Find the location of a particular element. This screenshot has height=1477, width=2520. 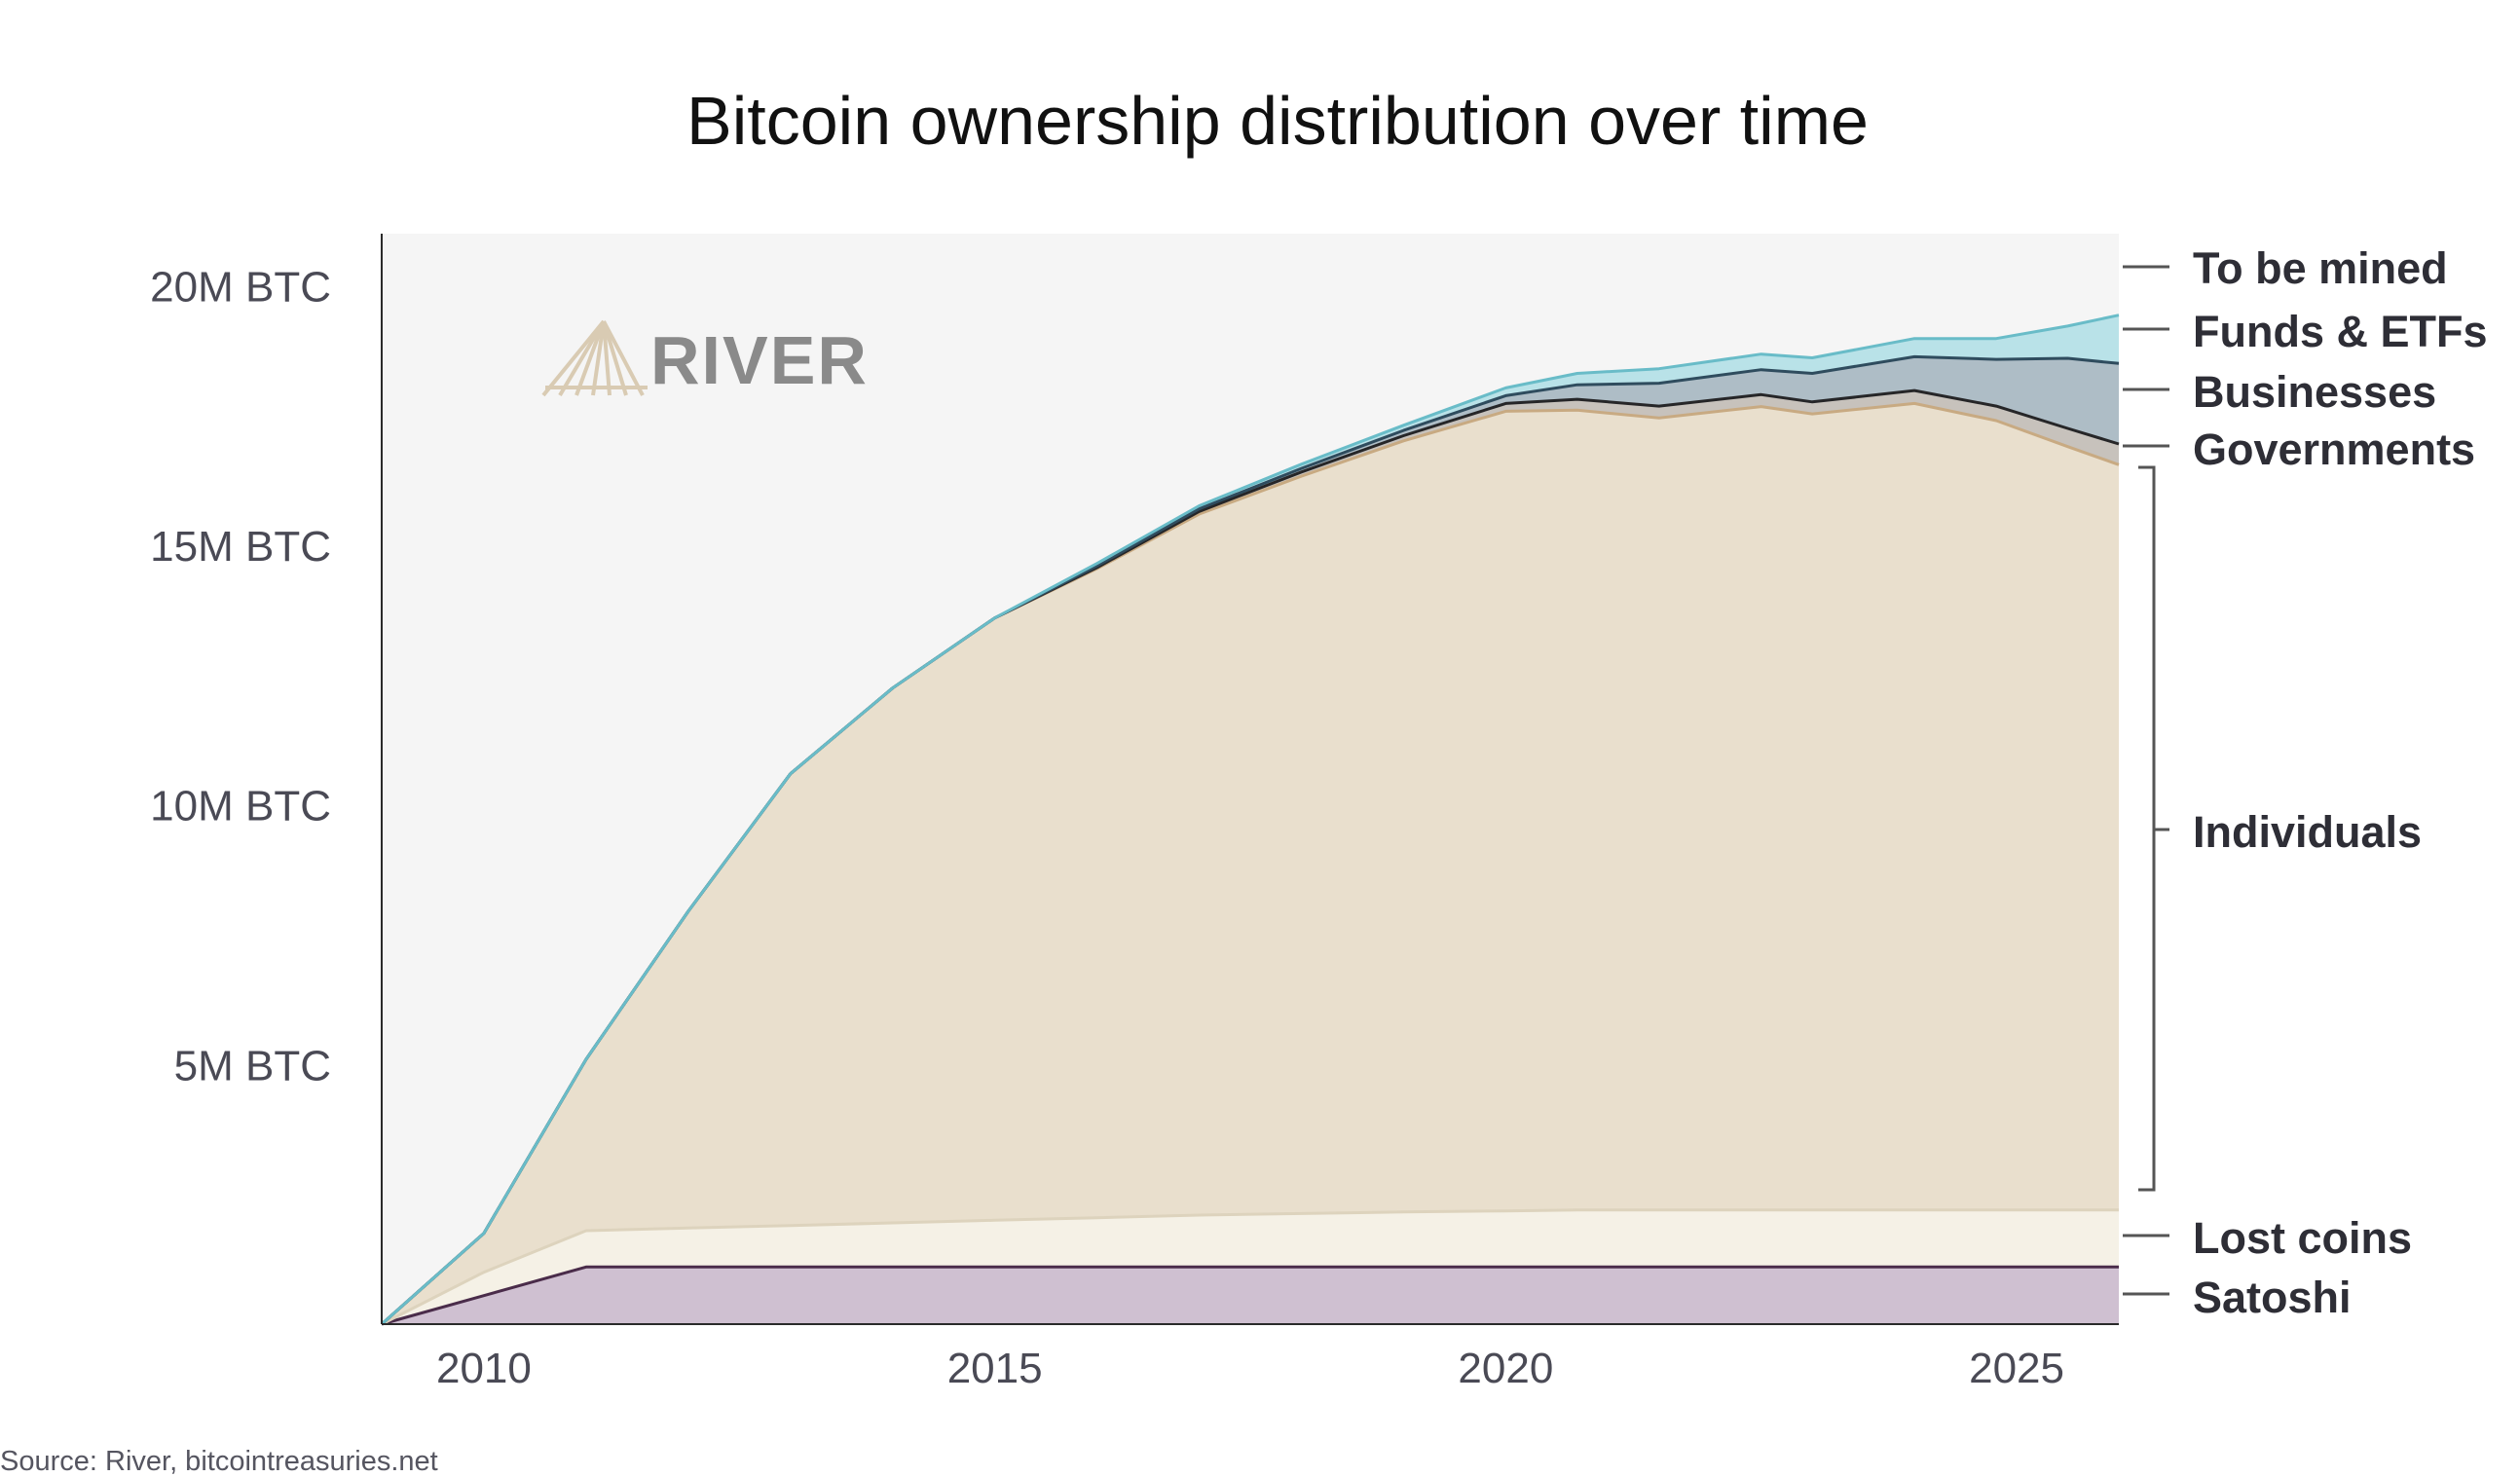

legend-to-be-mined: To be mined is located at coordinates (2320, 268).